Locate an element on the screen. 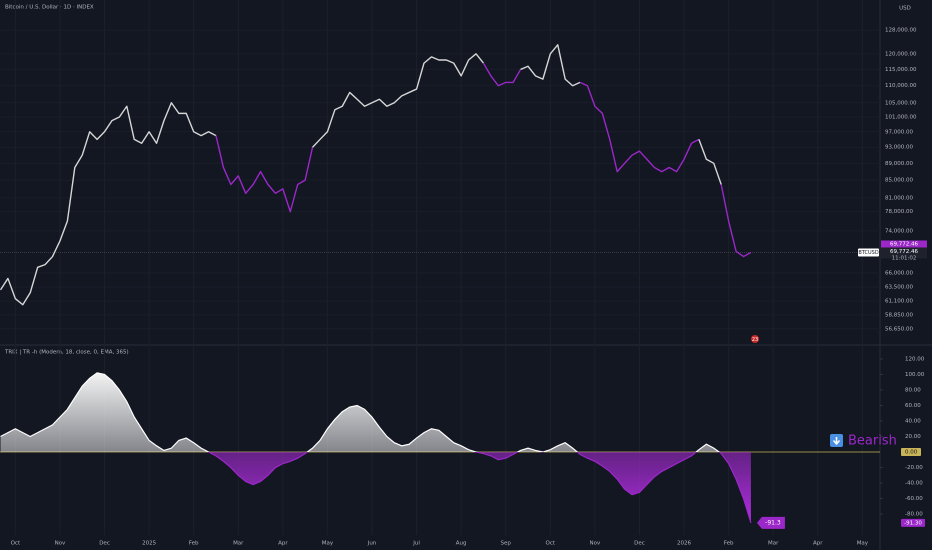 This screenshot has height=550, width=932. axis-value-bg is located at coordinates (913, 522).